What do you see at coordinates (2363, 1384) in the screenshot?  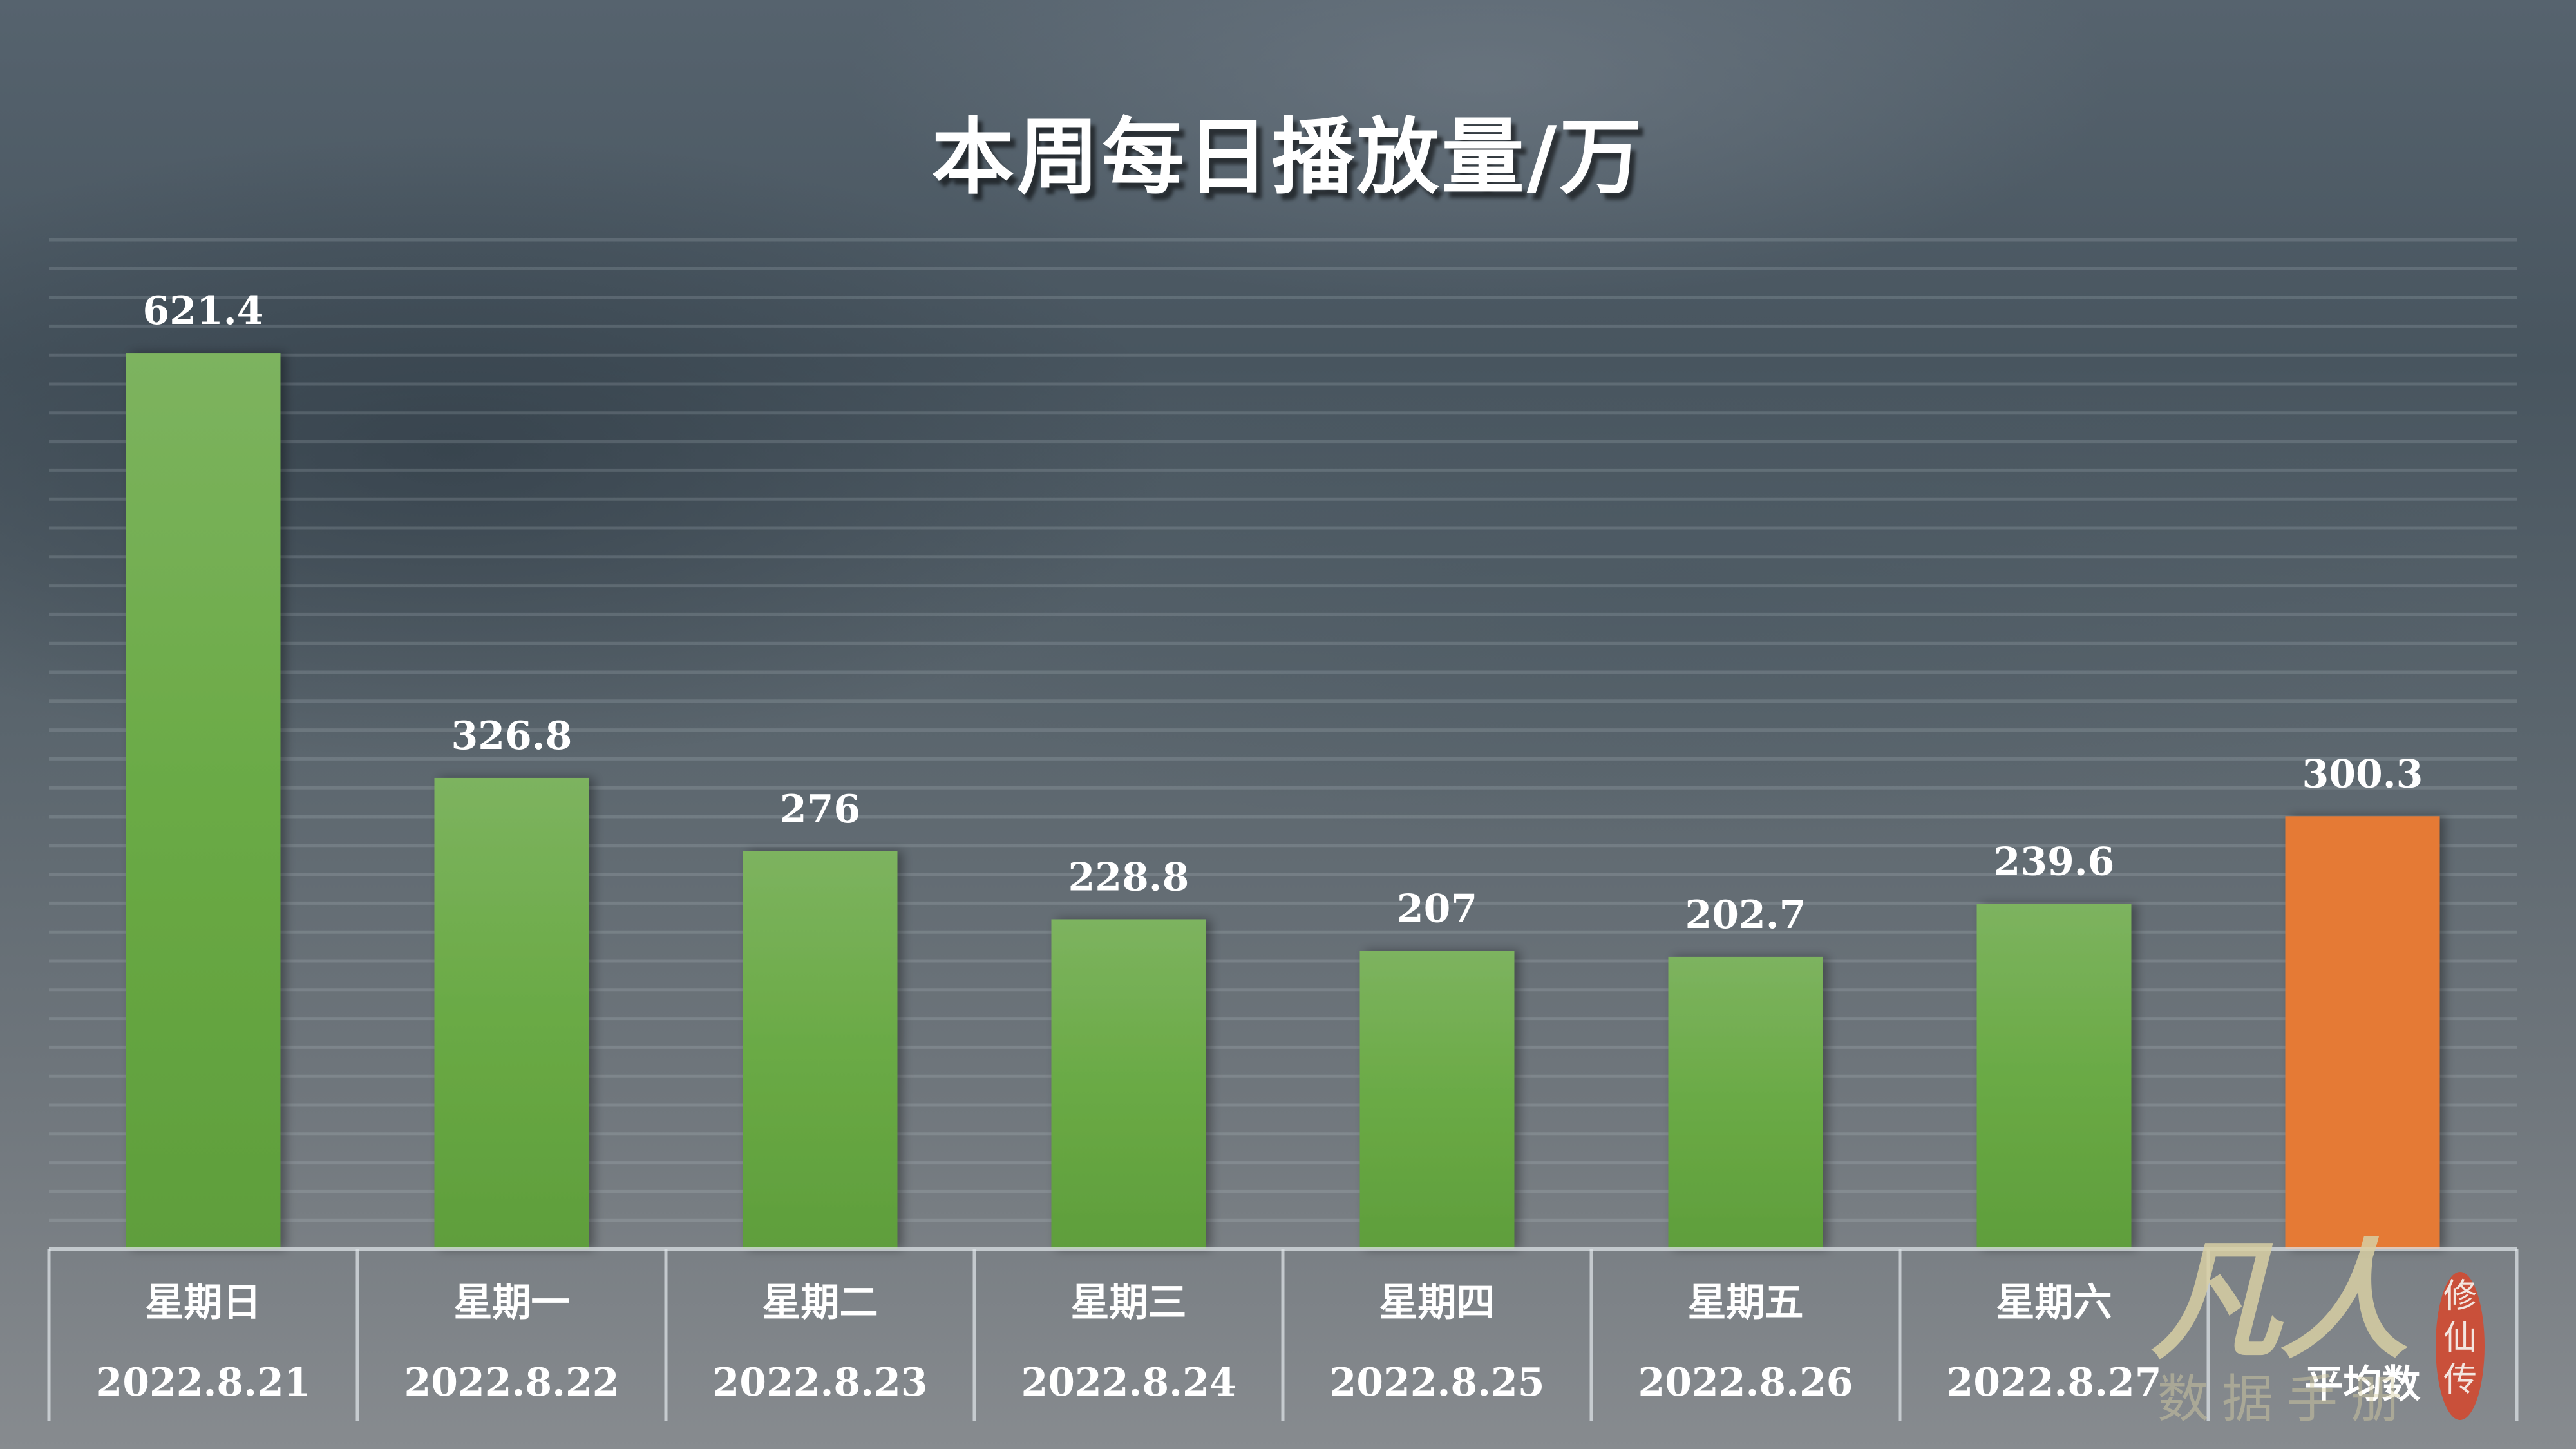 I see `category-label: 平均数` at bounding box center [2363, 1384].